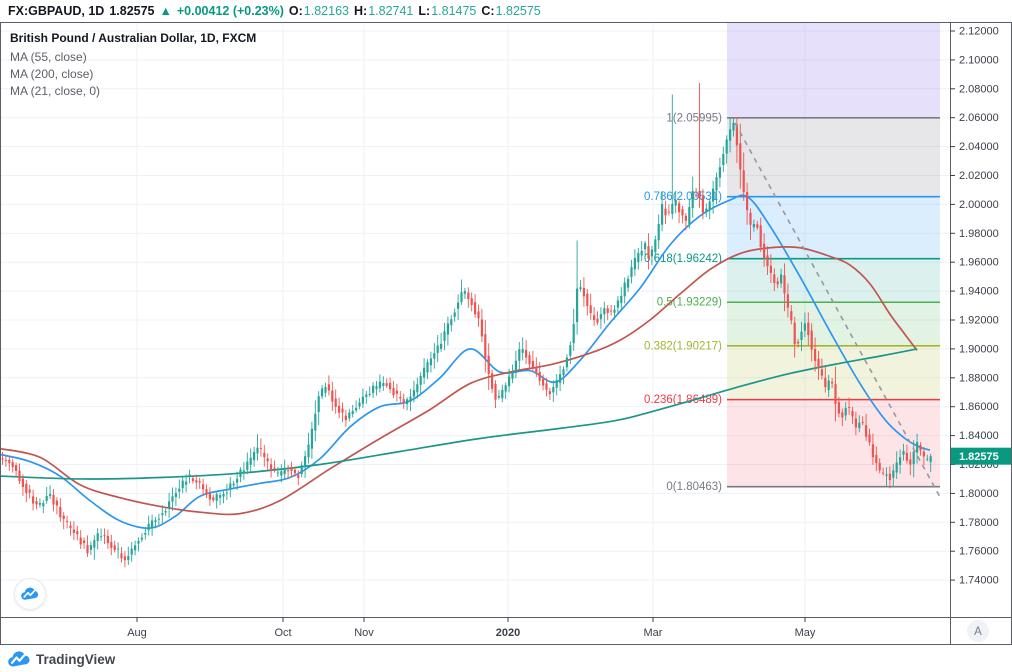 This screenshot has height=672, width=1012. What do you see at coordinates (979, 407) in the screenshot?
I see `price-tick-label: 1.86000` at bounding box center [979, 407].